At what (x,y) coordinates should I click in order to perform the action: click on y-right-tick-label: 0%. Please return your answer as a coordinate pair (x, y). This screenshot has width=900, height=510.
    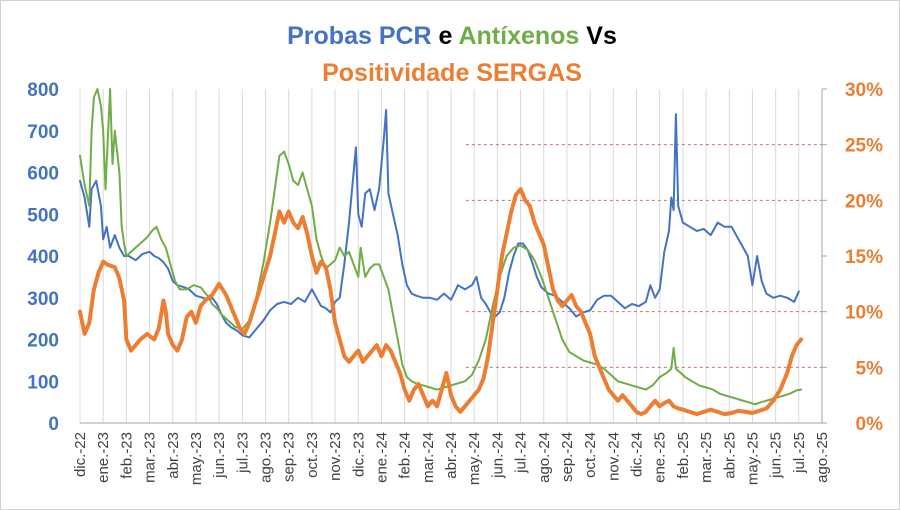
    Looking at the image, I should click on (870, 424).